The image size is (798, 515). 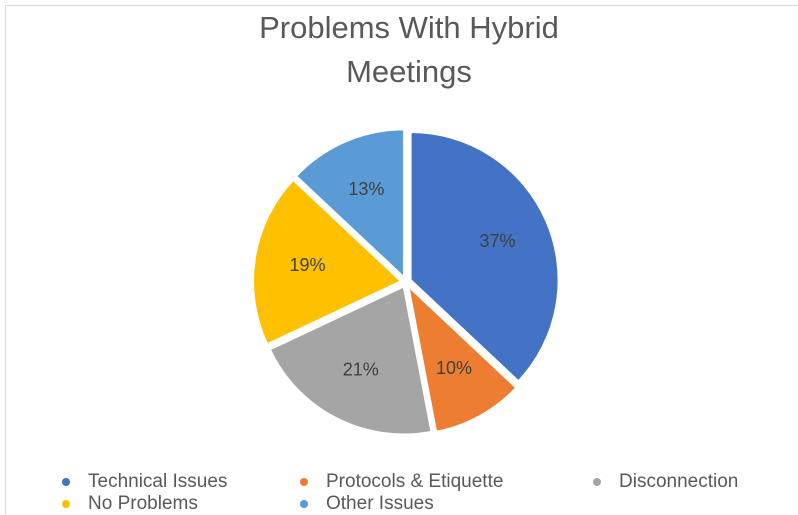 What do you see at coordinates (414, 481) in the screenshot?
I see `legend-label: Protocols & Etiquette` at bounding box center [414, 481].